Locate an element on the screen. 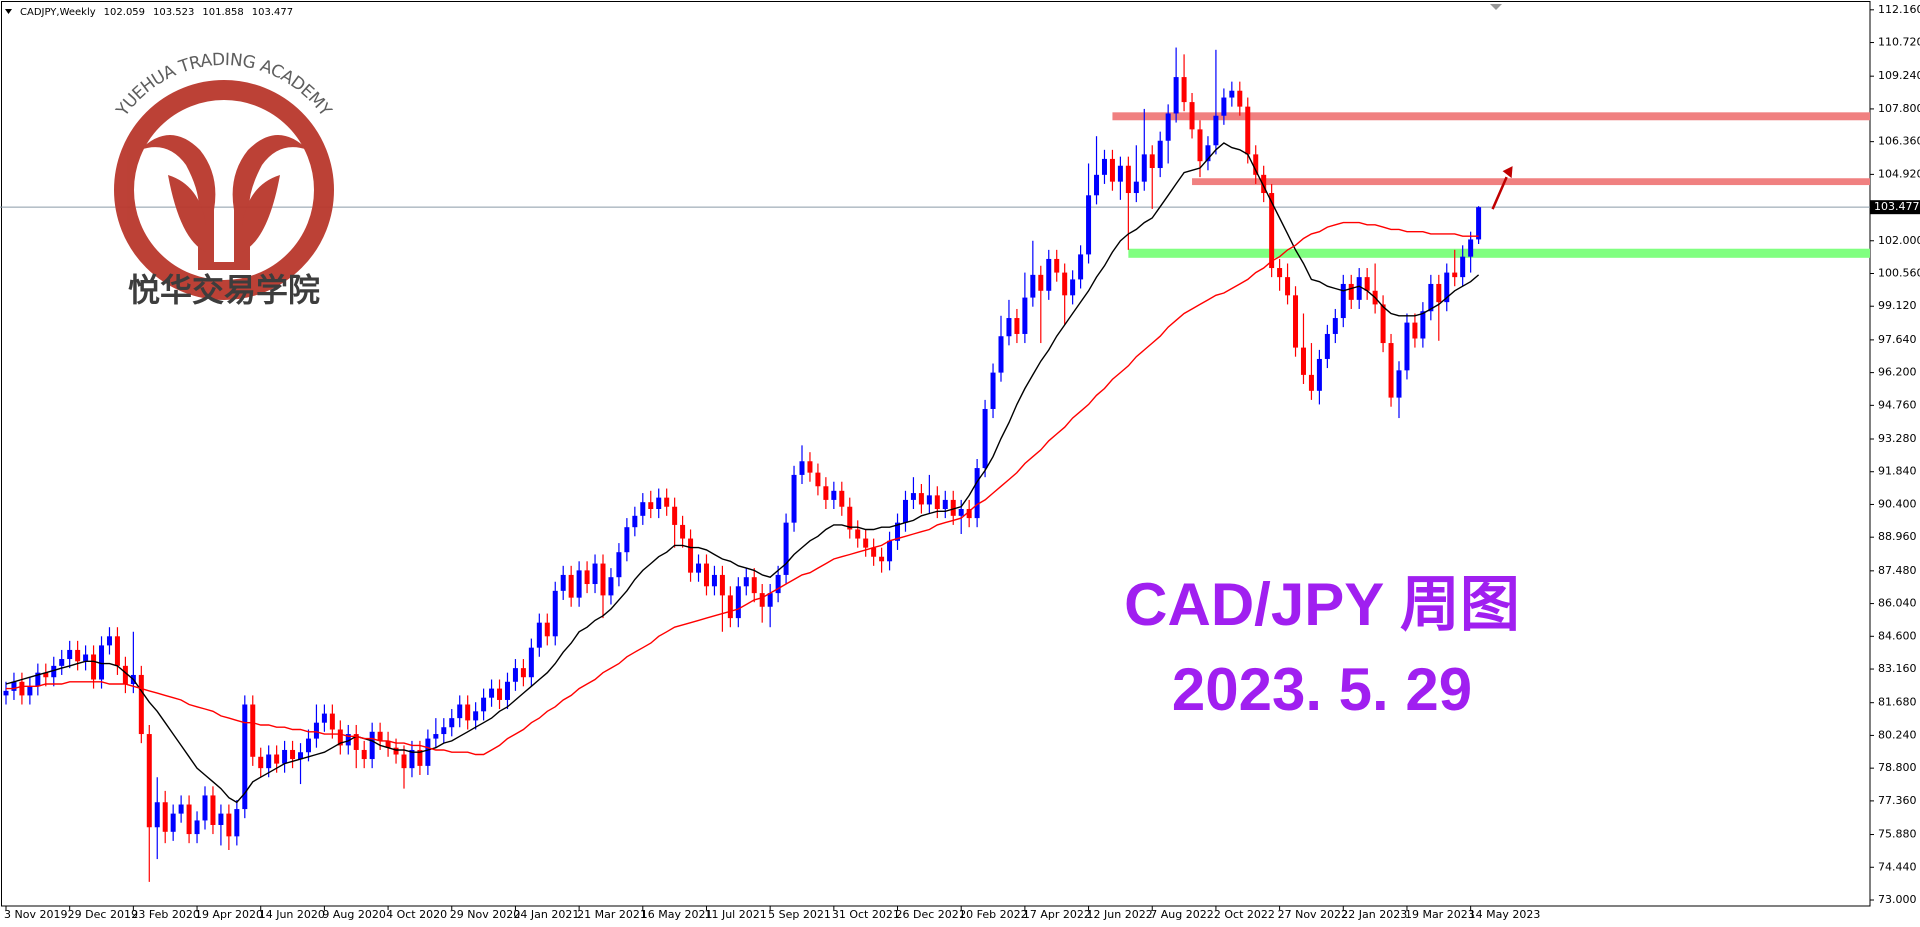 The width and height of the screenshot is (1920, 927). x-tick-label: 27 Nov 2022 is located at coordinates (1313, 914).